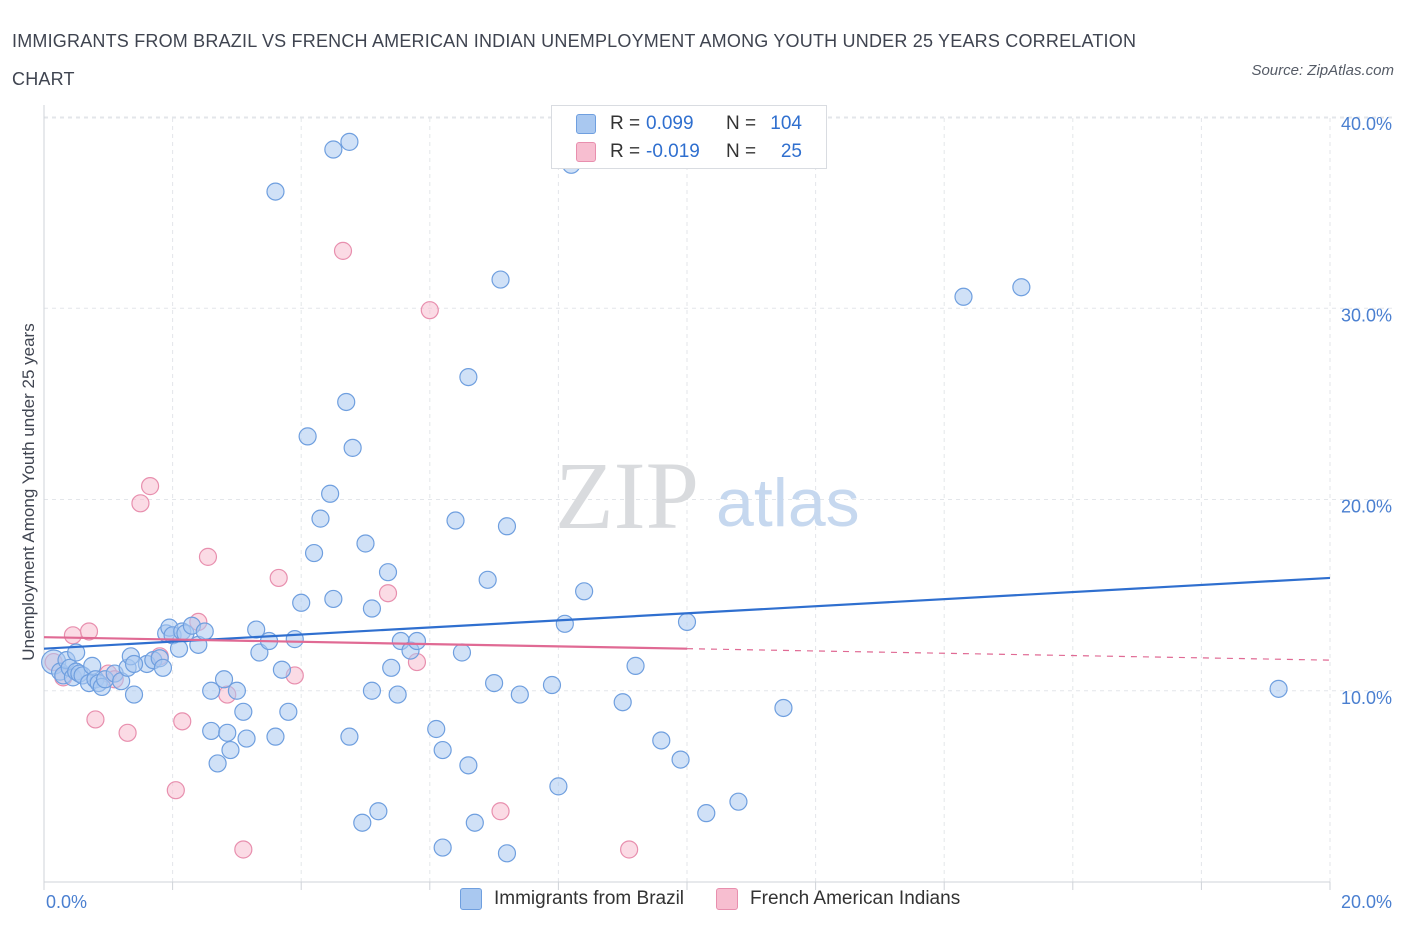 This screenshot has width=1406, height=930. Describe the element at coordinates (1008, 654) in the screenshot. I see `trend-line-french-american-indians-extension` at that location.